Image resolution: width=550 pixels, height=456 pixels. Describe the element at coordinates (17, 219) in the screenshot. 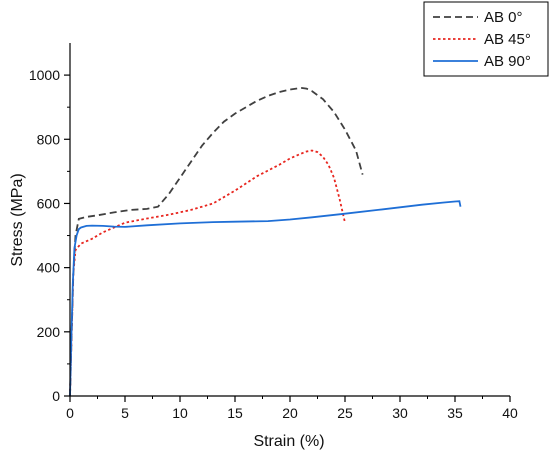

I see `y-axis-title: Stress (MPa)` at that location.